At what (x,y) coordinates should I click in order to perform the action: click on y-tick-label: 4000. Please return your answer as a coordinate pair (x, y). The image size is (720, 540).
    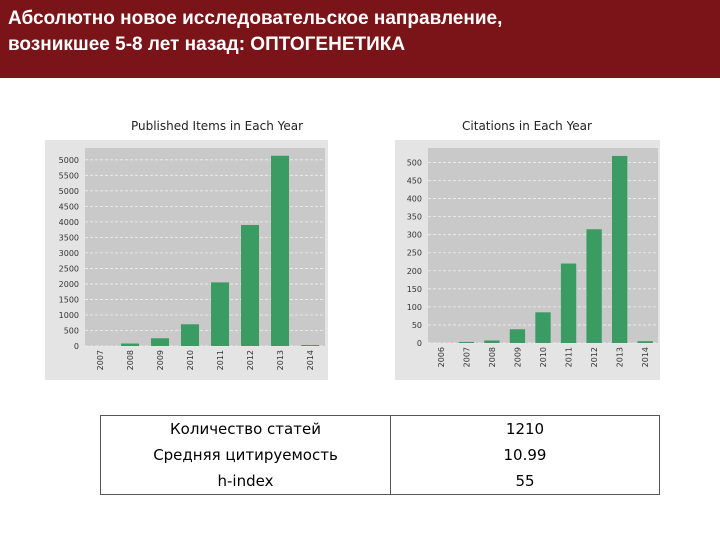
    Looking at the image, I should click on (69, 222).